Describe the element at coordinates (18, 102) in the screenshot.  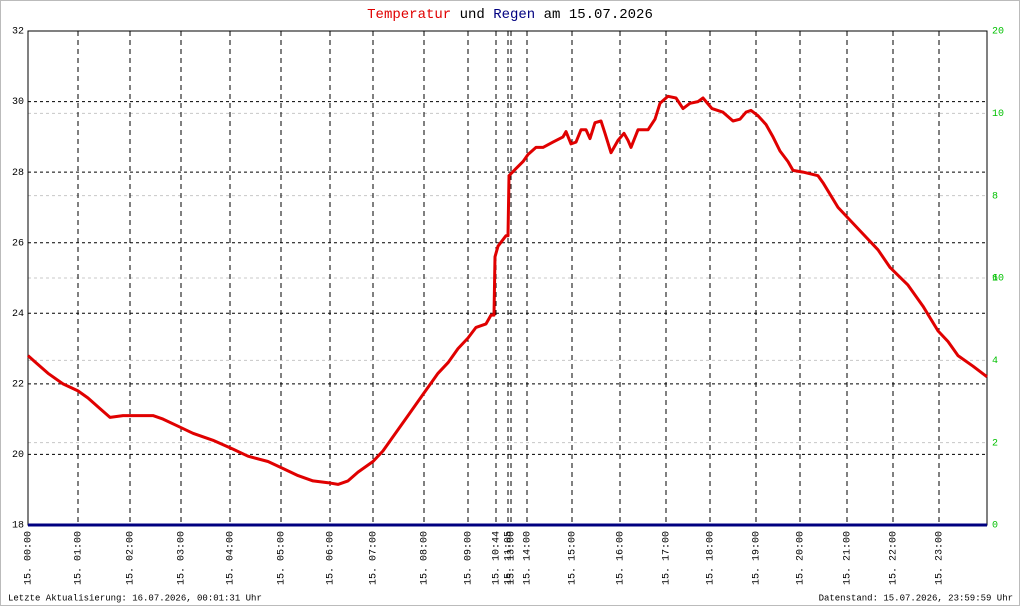
I see `y-tick-label: 30` at that location.